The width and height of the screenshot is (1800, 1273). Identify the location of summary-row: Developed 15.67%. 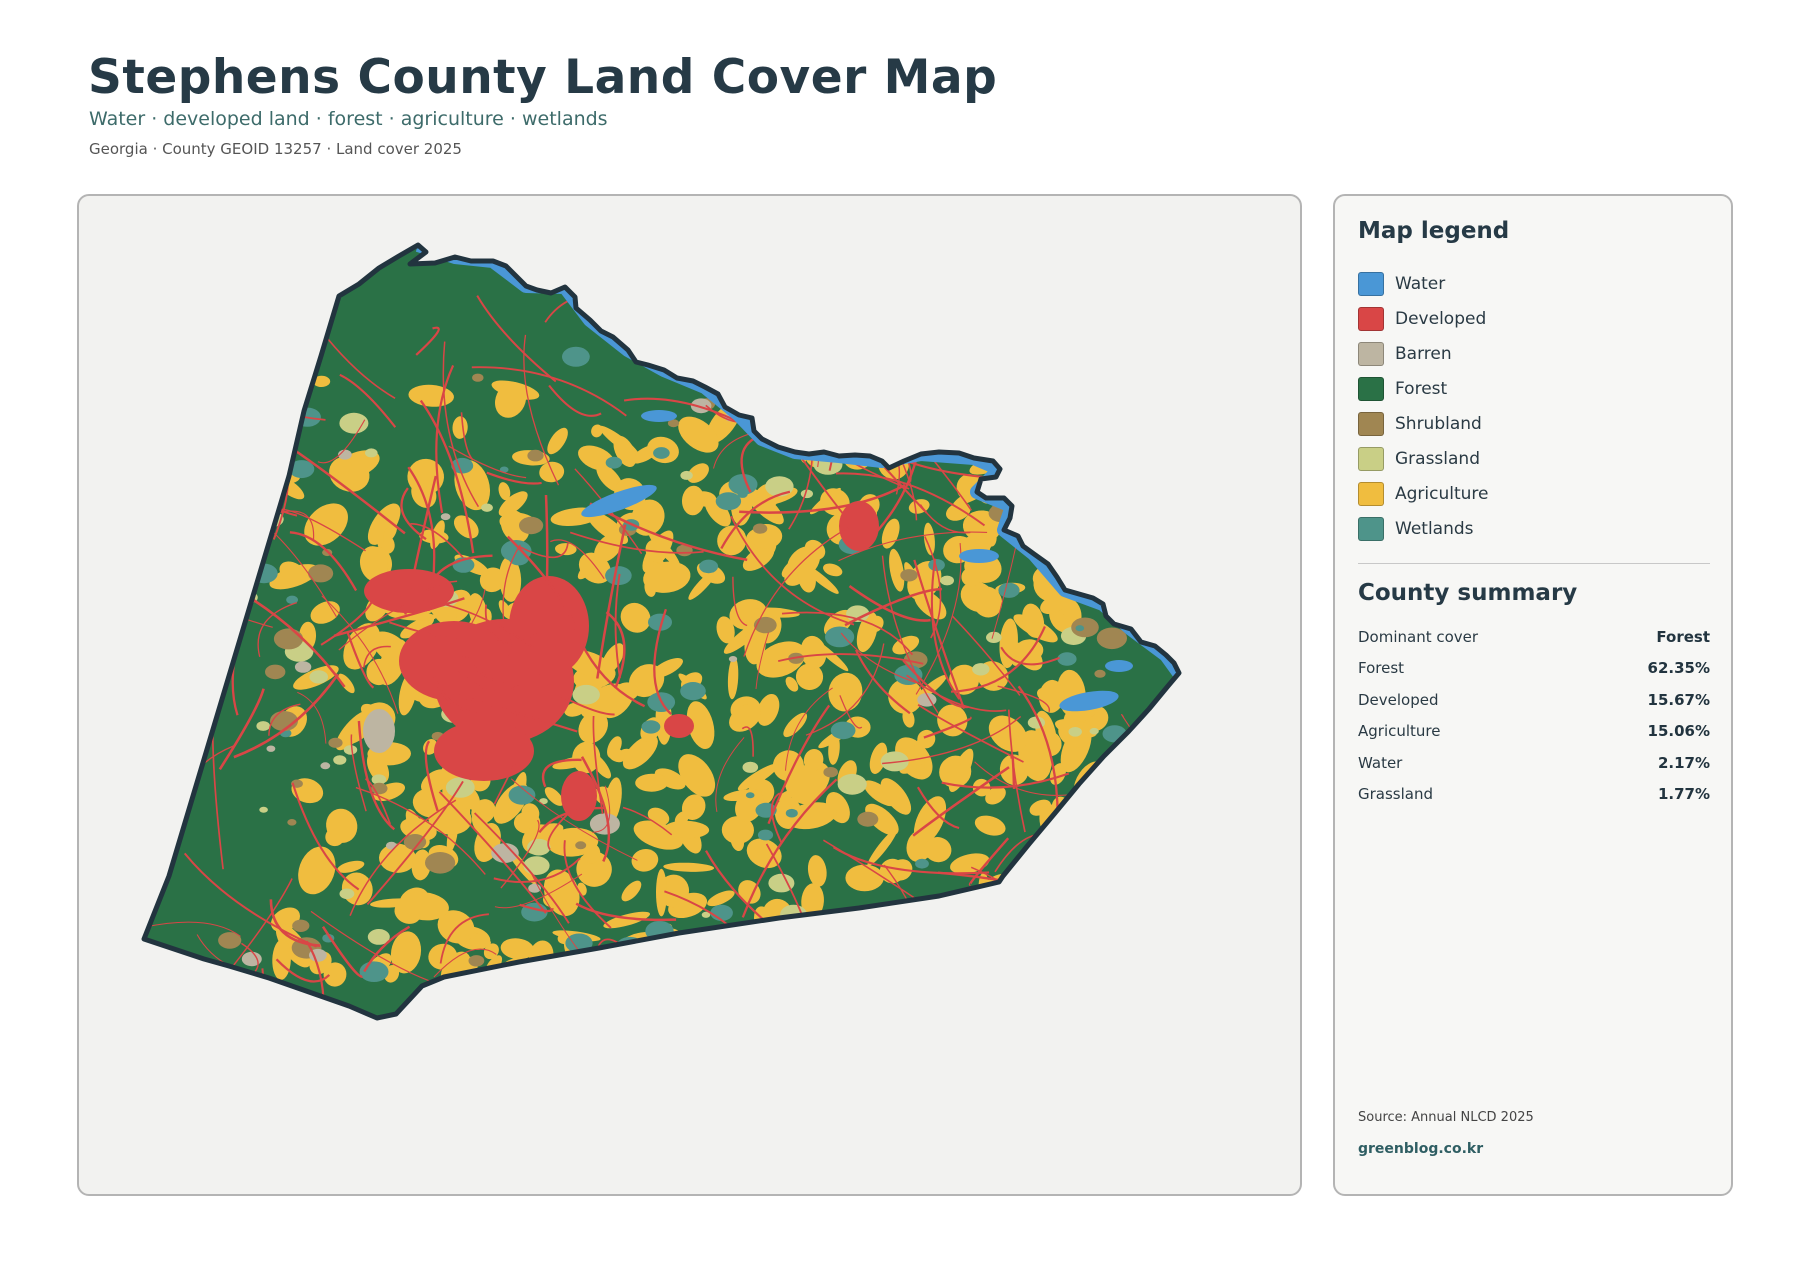
(1534, 700).